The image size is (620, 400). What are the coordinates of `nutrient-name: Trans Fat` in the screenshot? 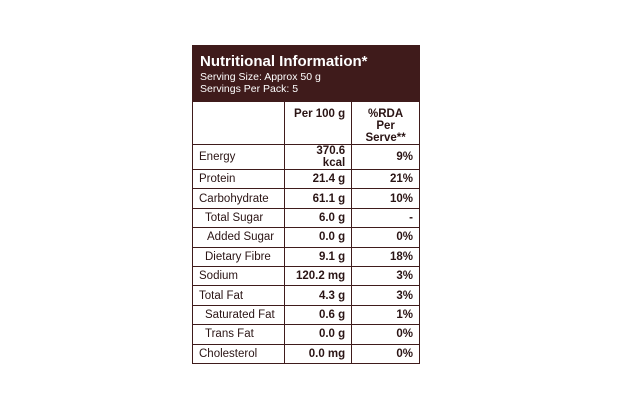 It's located at (239, 334).